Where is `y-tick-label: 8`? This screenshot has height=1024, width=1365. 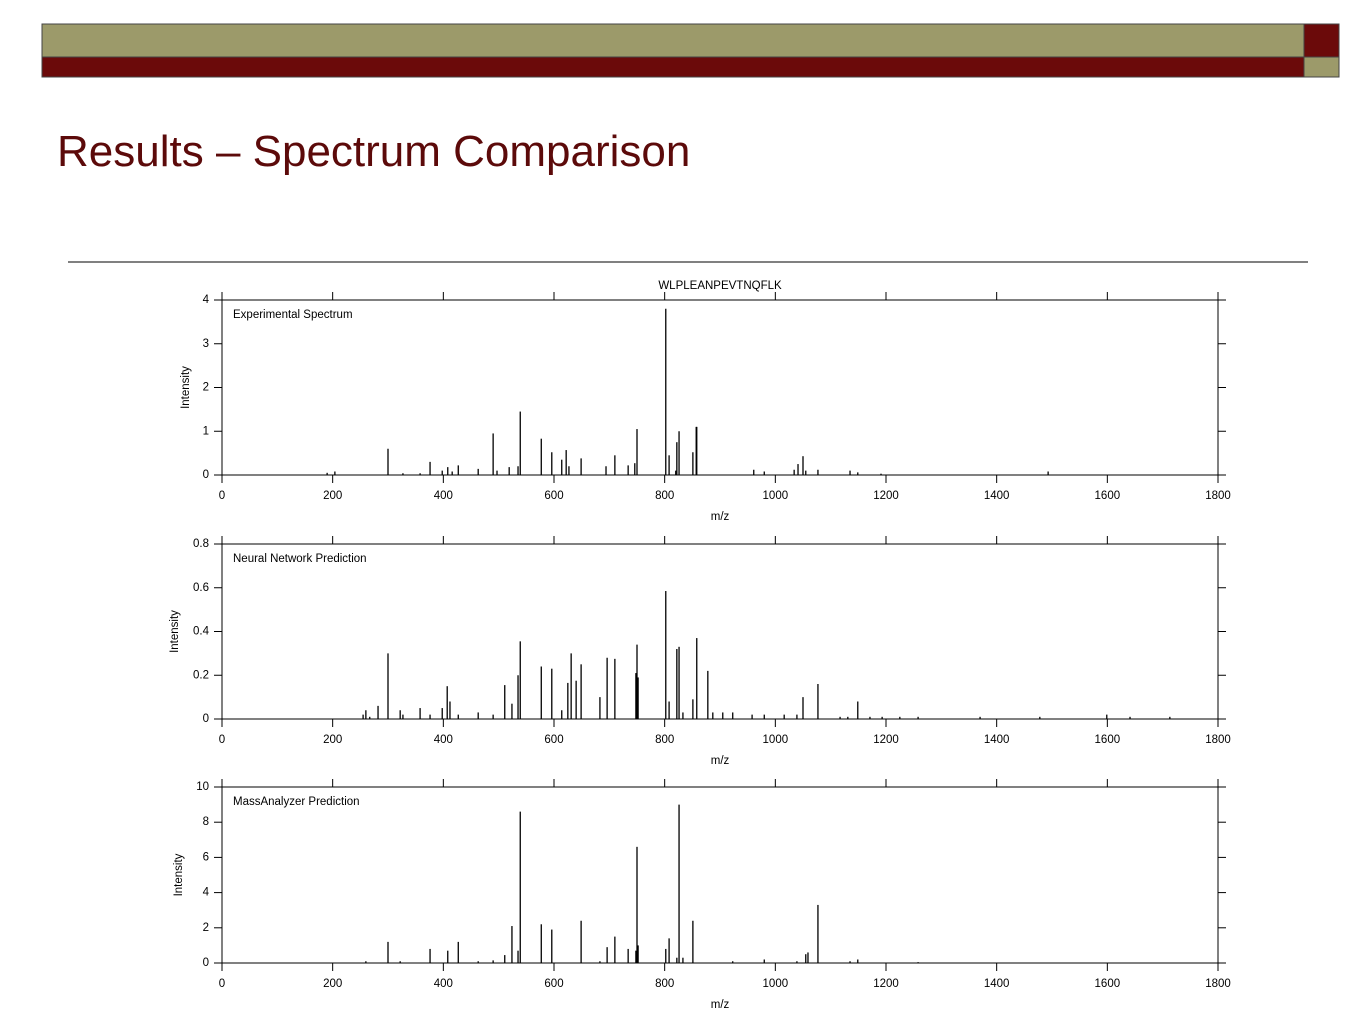 y-tick-label: 8 is located at coordinates (206, 822).